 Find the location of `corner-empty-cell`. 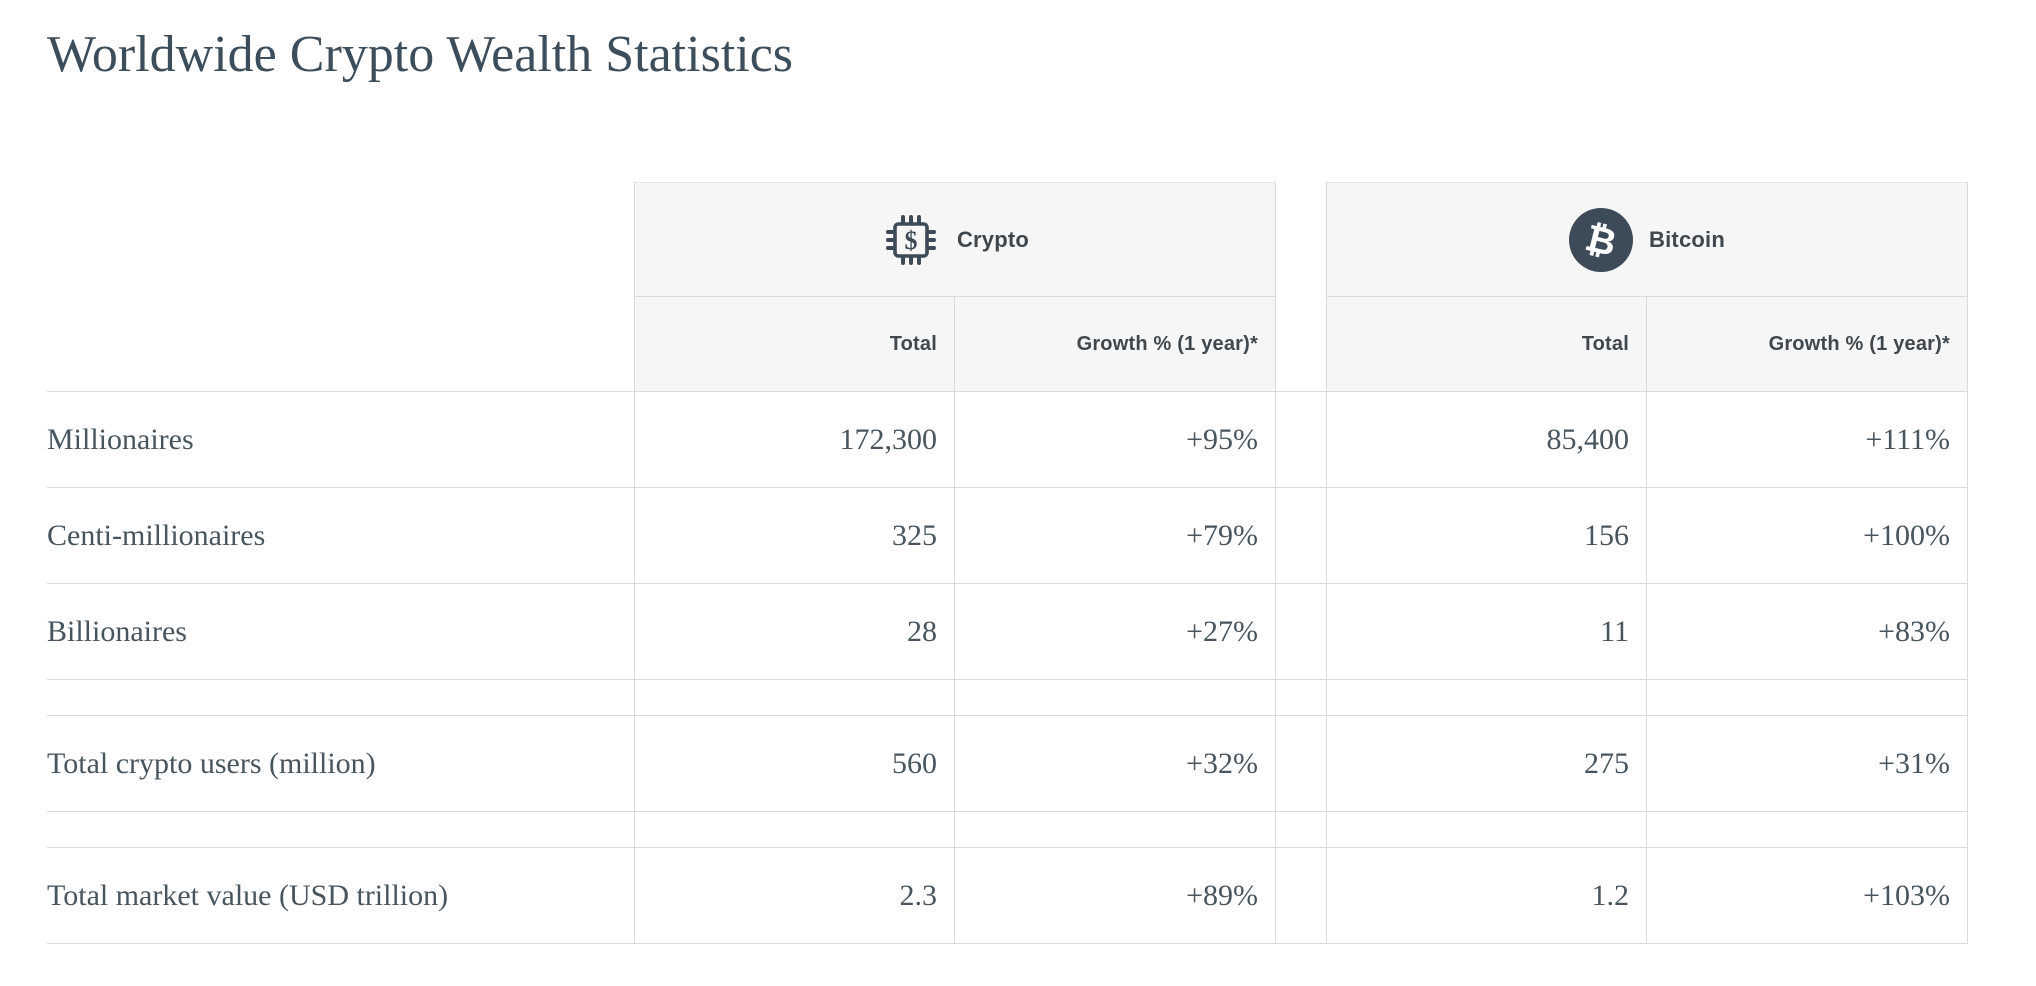

corner-empty-cell is located at coordinates (340, 239).